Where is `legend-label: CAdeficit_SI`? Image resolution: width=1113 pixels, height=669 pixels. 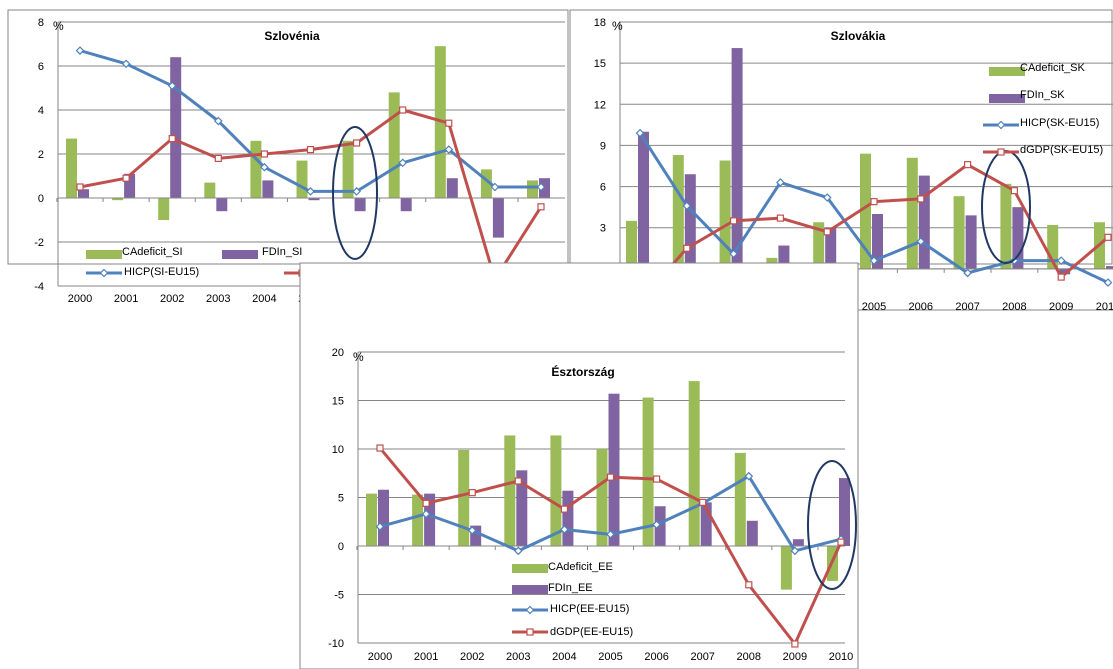 legend-label: CAdeficit_SI is located at coordinates (152, 252).